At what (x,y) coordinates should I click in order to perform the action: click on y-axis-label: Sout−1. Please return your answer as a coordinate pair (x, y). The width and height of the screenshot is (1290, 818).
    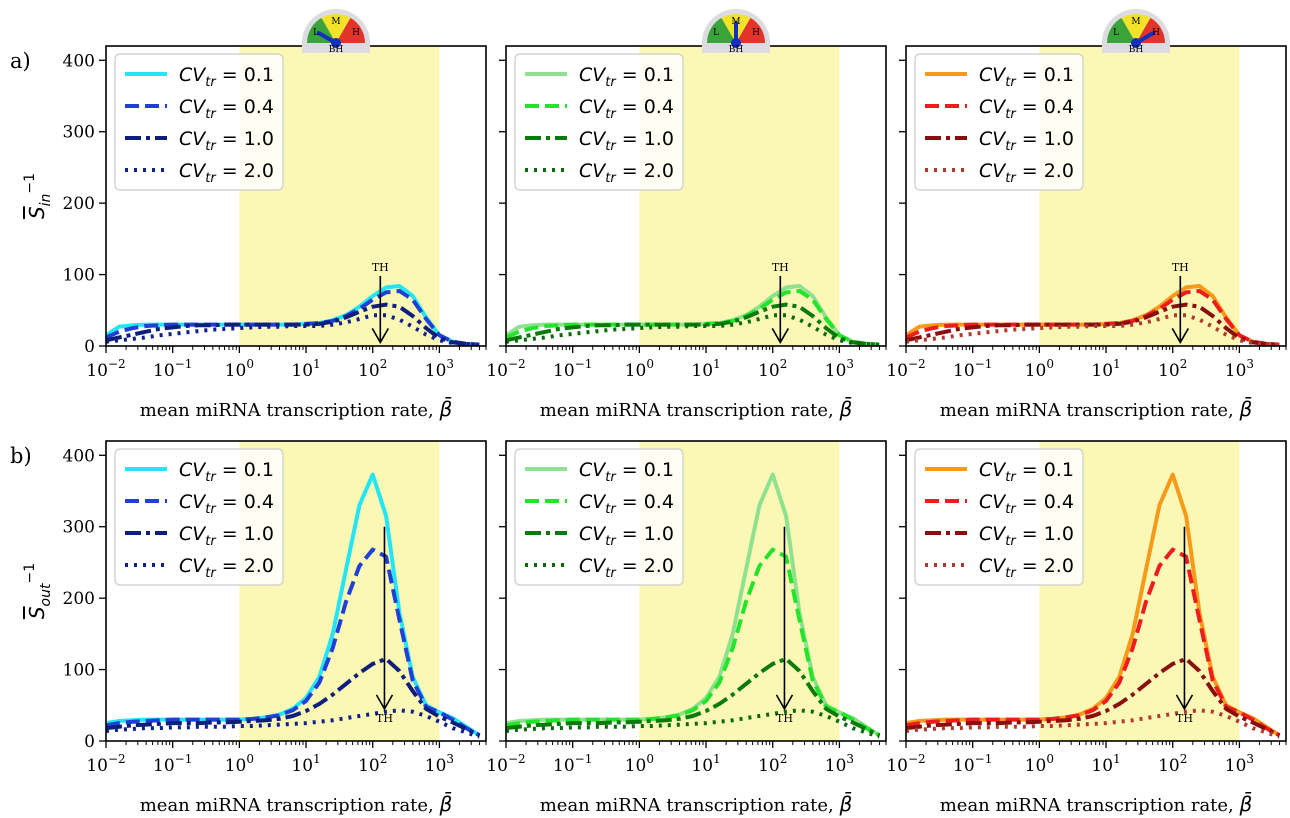
    Looking at the image, I should click on (38, 591).